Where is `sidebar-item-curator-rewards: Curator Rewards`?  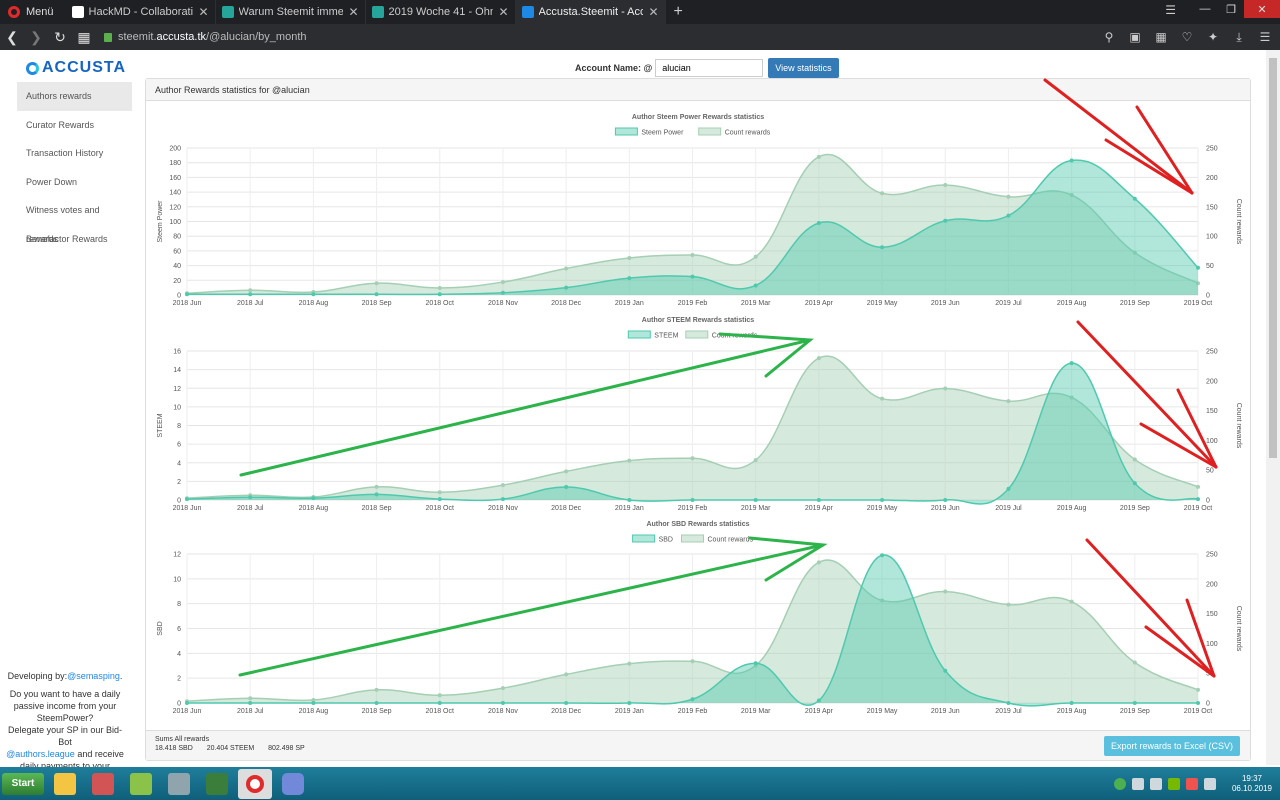
sidebar-item-curator-rewards: Curator Rewards is located at coordinates (60, 124).